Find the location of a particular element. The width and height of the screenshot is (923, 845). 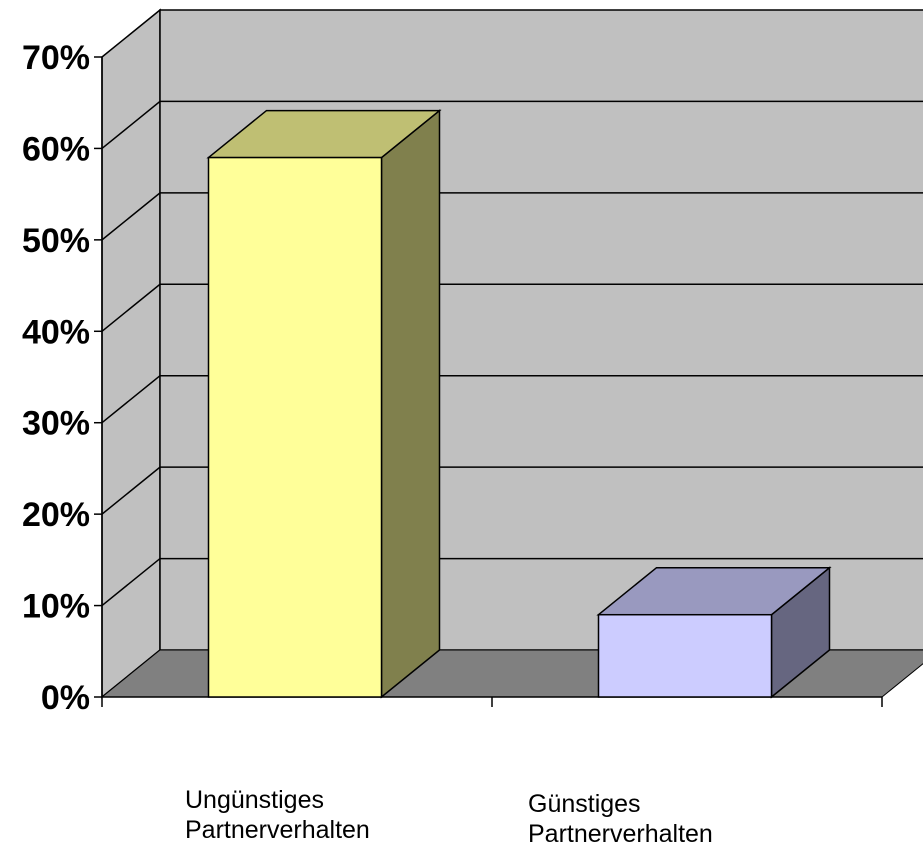

y-tick-label: 60% is located at coordinates (56, 149).